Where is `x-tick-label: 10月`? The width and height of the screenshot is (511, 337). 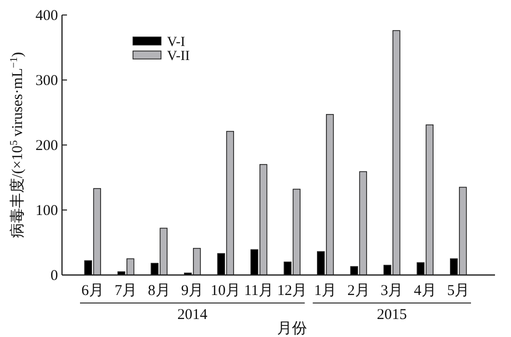
x-tick-label: 10月 is located at coordinates (225, 291).